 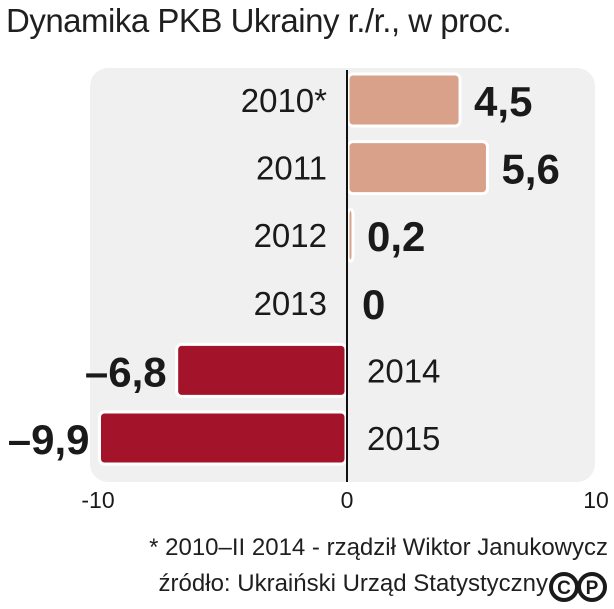 What do you see at coordinates (222, 438) in the screenshot?
I see `bar-2015` at bounding box center [222, 438].